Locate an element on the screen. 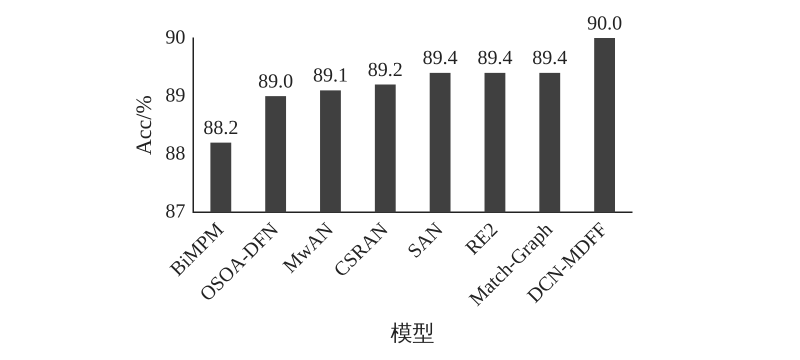 The width and height of the screenshot is (800, 360). y-tick-label: 88 is located at coordinates (175, 153).